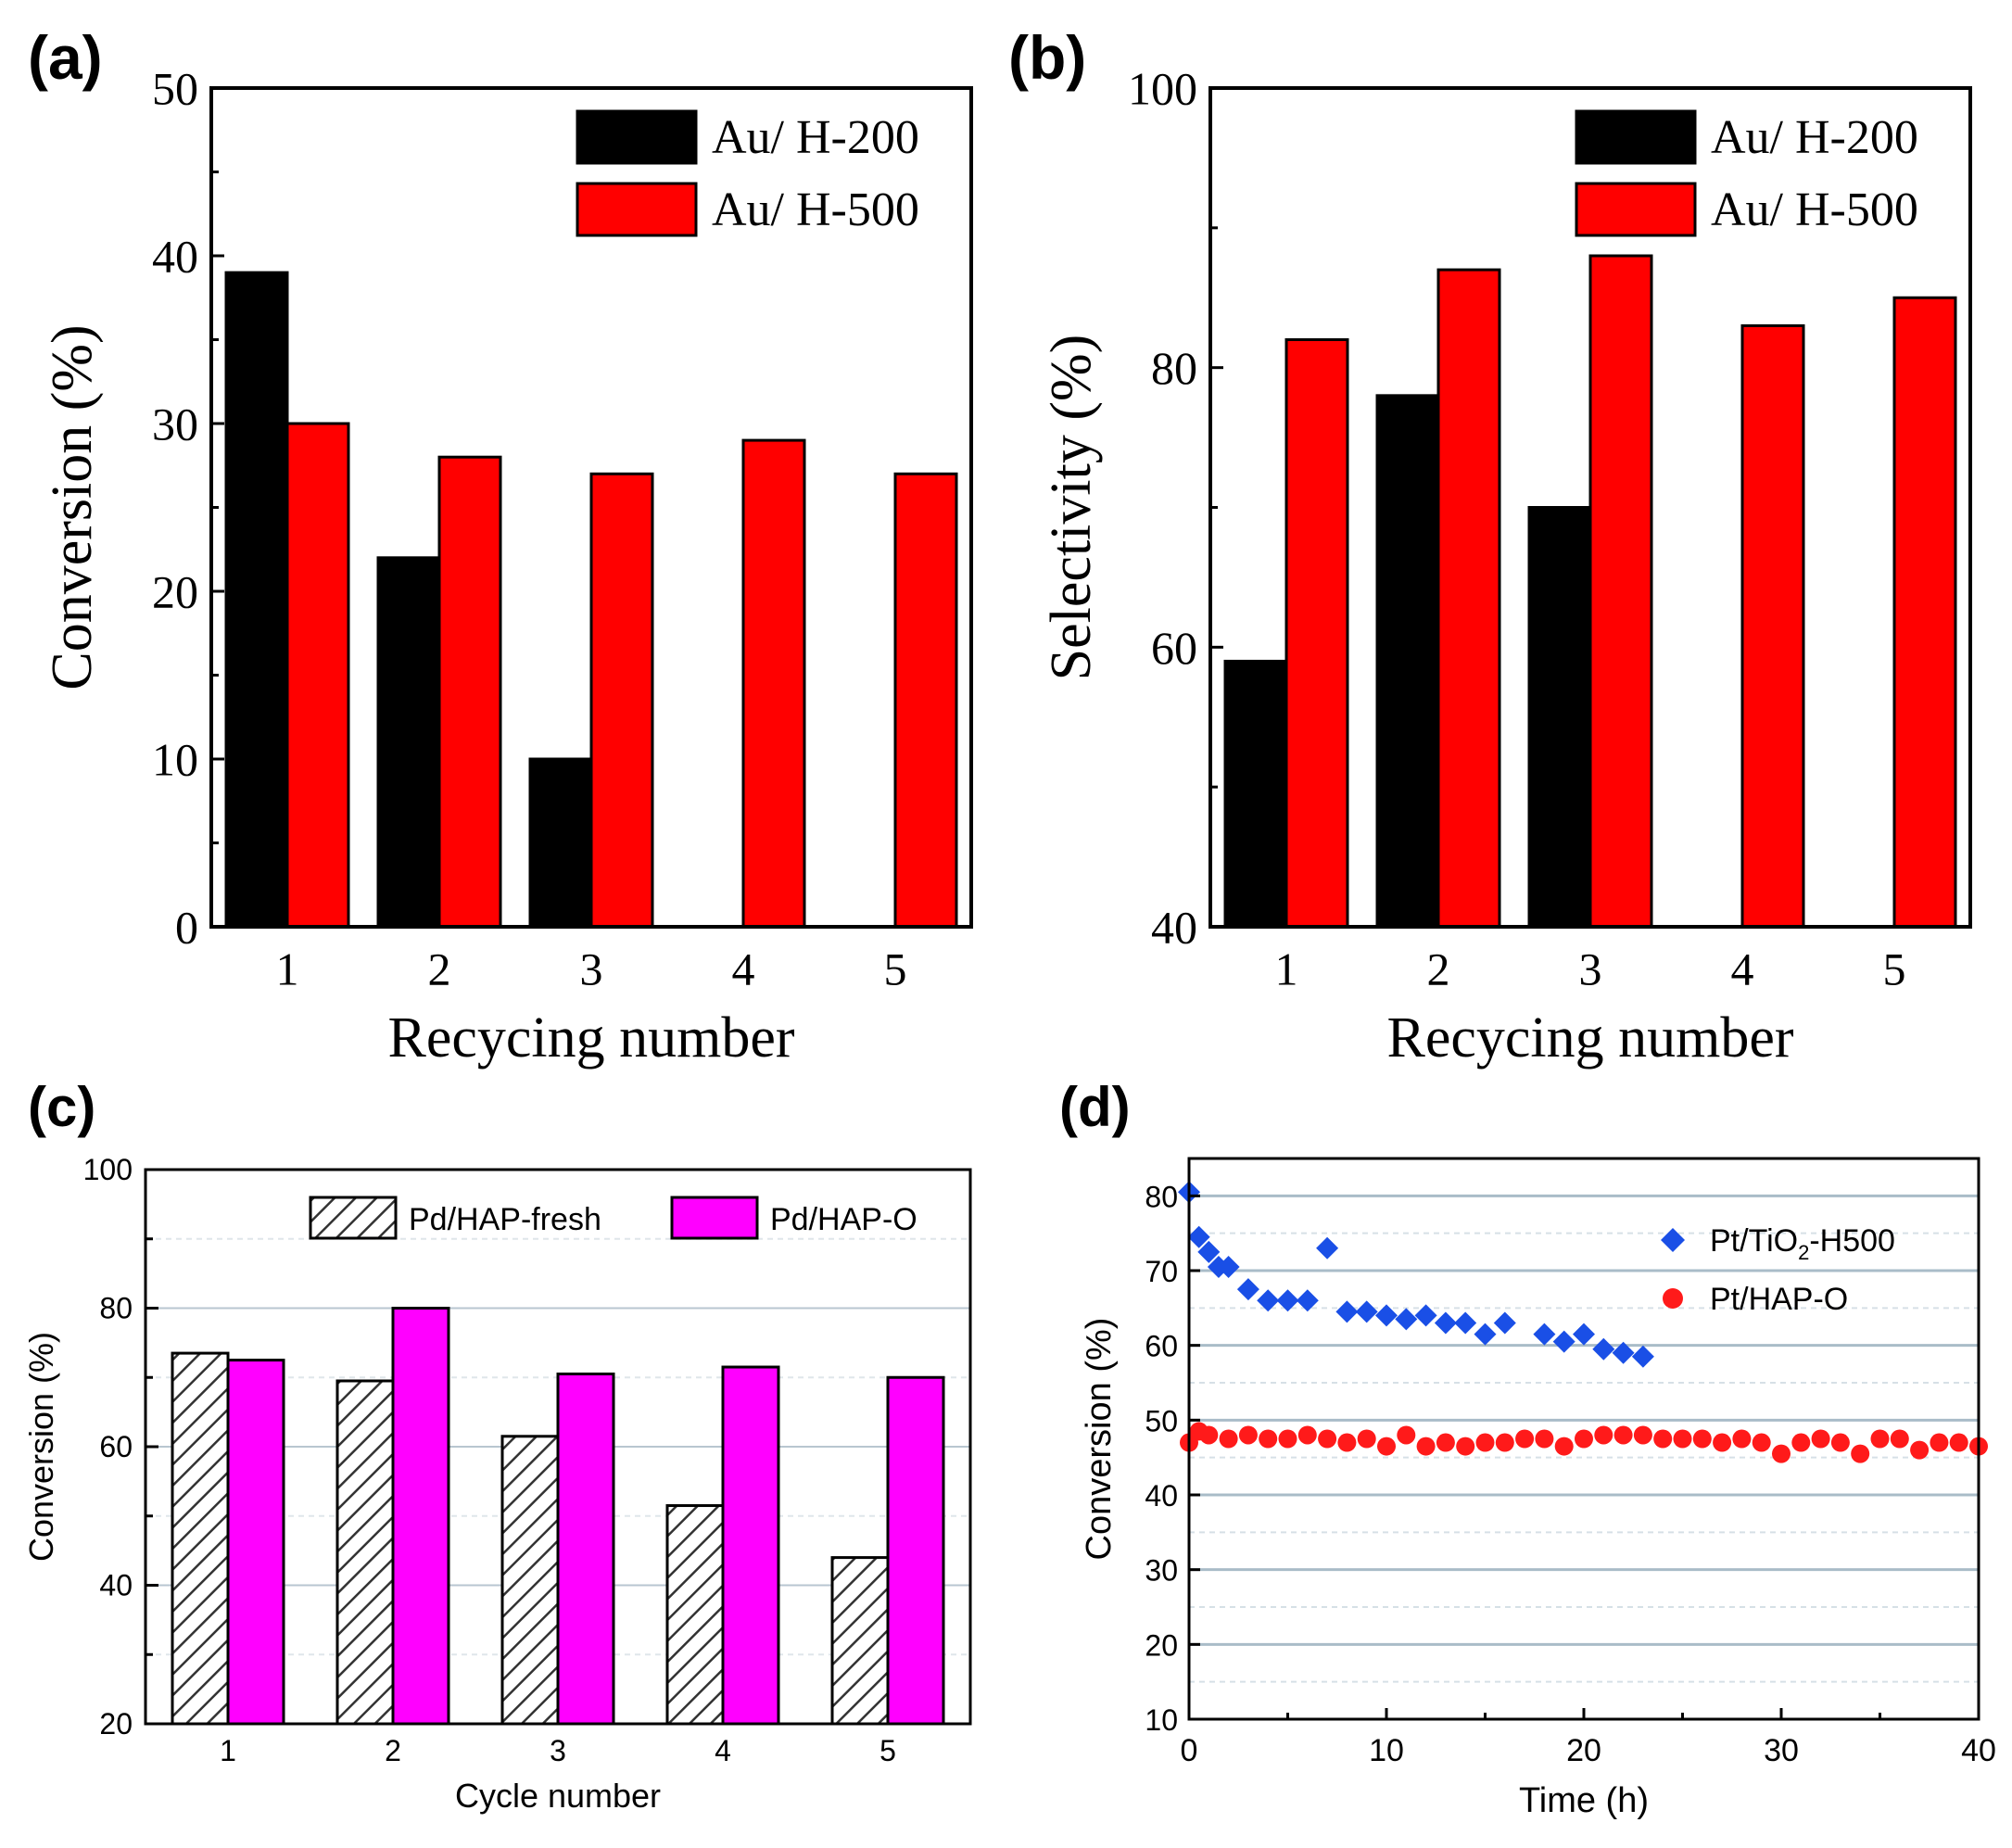 This screenshot has height=1848, width=2012. What do you see at coordinates (1189, 1750) in the screenshot?
I see `x-tick-label: 0` at bounding box center [1189, 1750].